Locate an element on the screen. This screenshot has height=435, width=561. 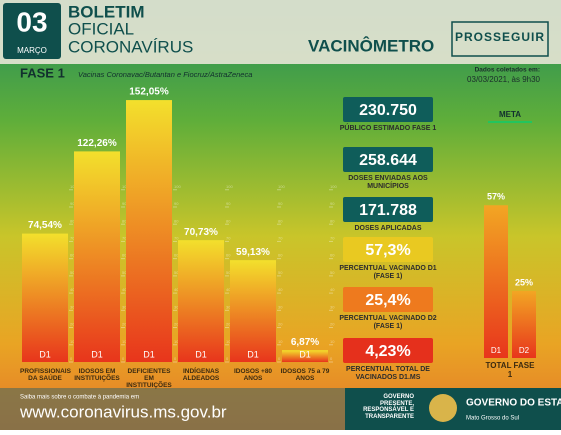
stat-value: 57,3% is located at coordinates (388, 250).